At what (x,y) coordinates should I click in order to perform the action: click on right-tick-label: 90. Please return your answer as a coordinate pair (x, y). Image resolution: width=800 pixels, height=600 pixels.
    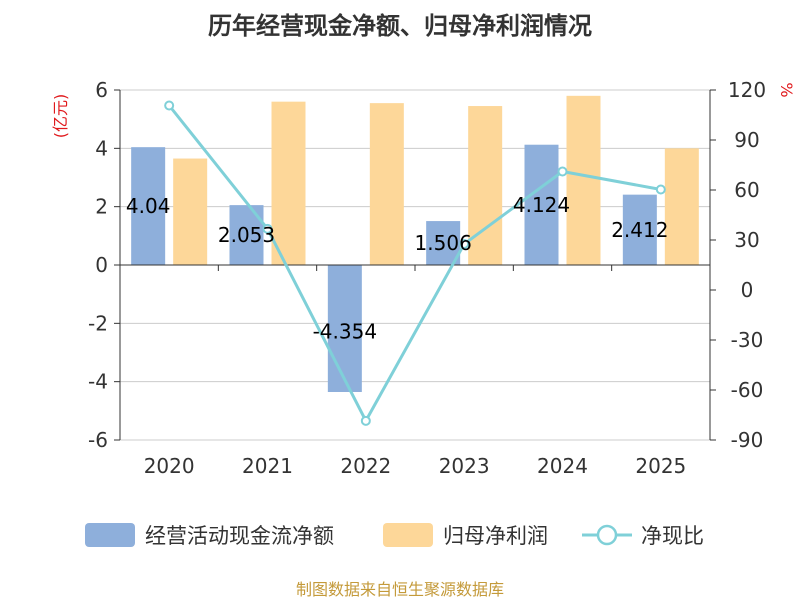
    Looking at the image, I should click on (746, 140).